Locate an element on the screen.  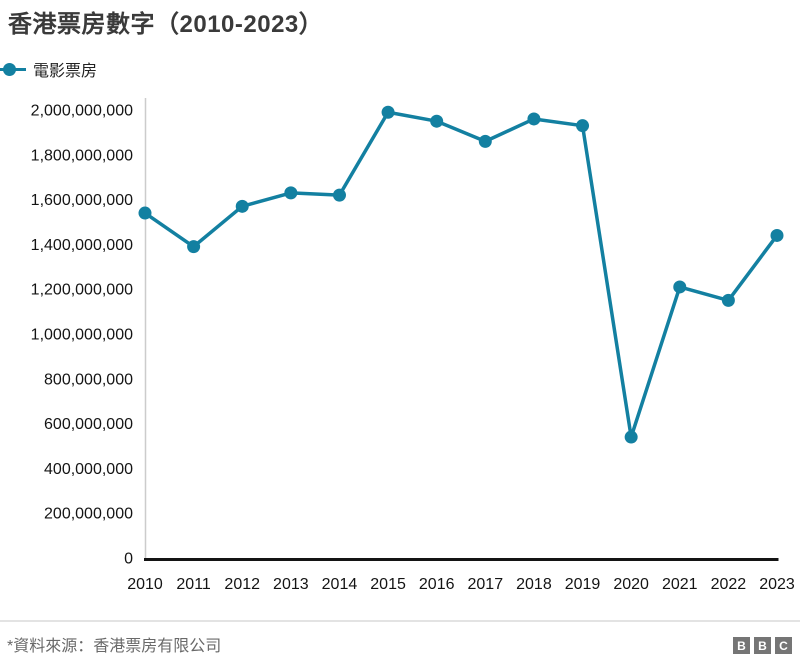
data-point-2022 is located at coordinates (728, 300).